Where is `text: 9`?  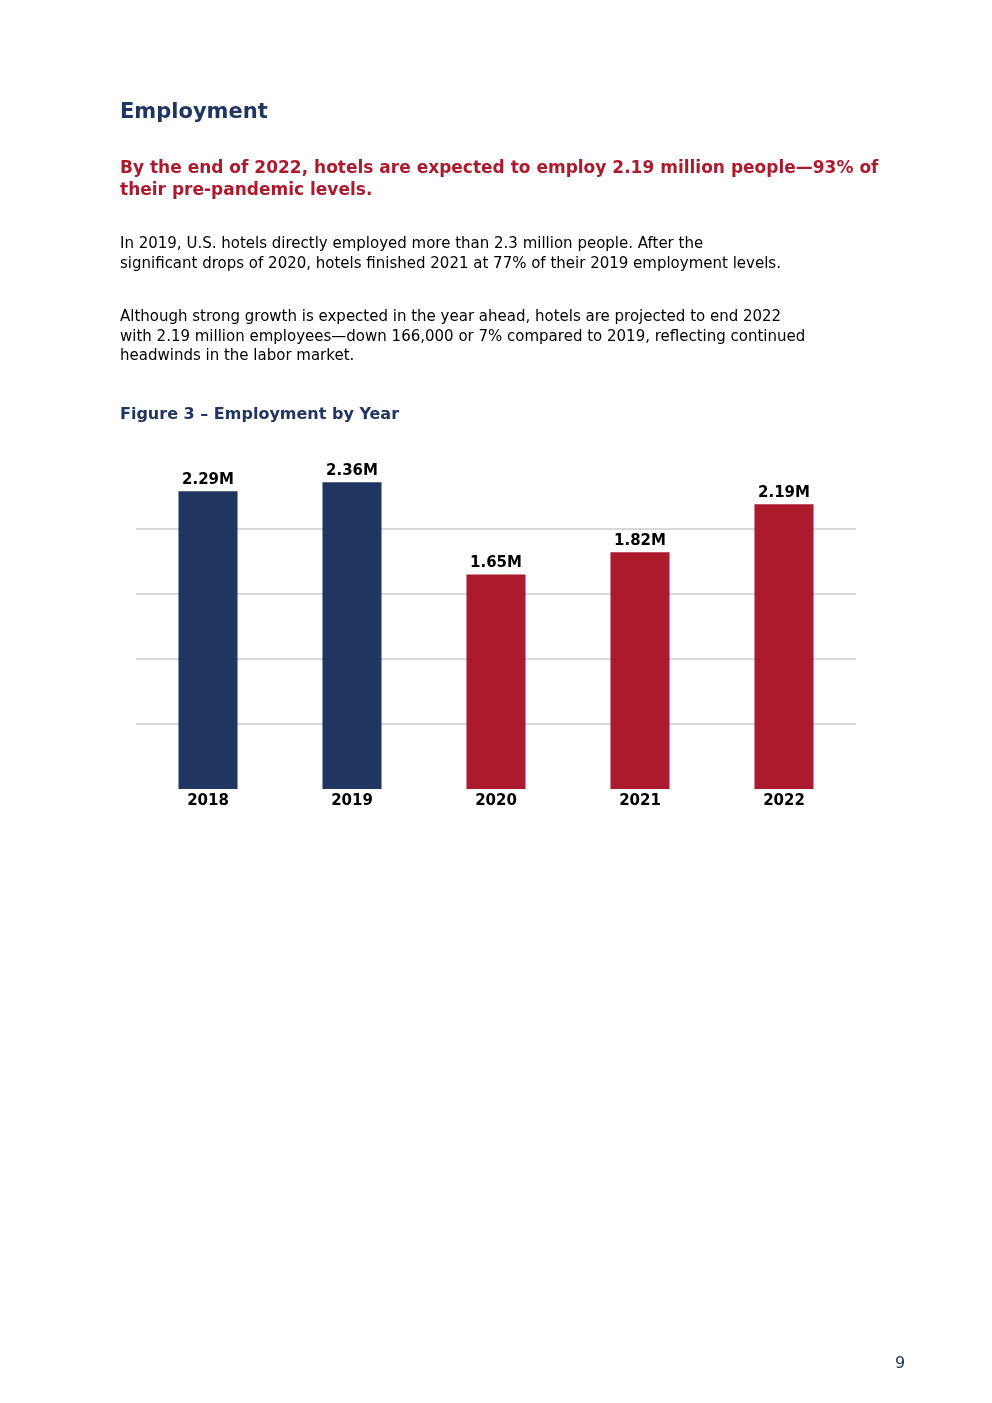 text: 9 is located at coordinates (900, 1362).